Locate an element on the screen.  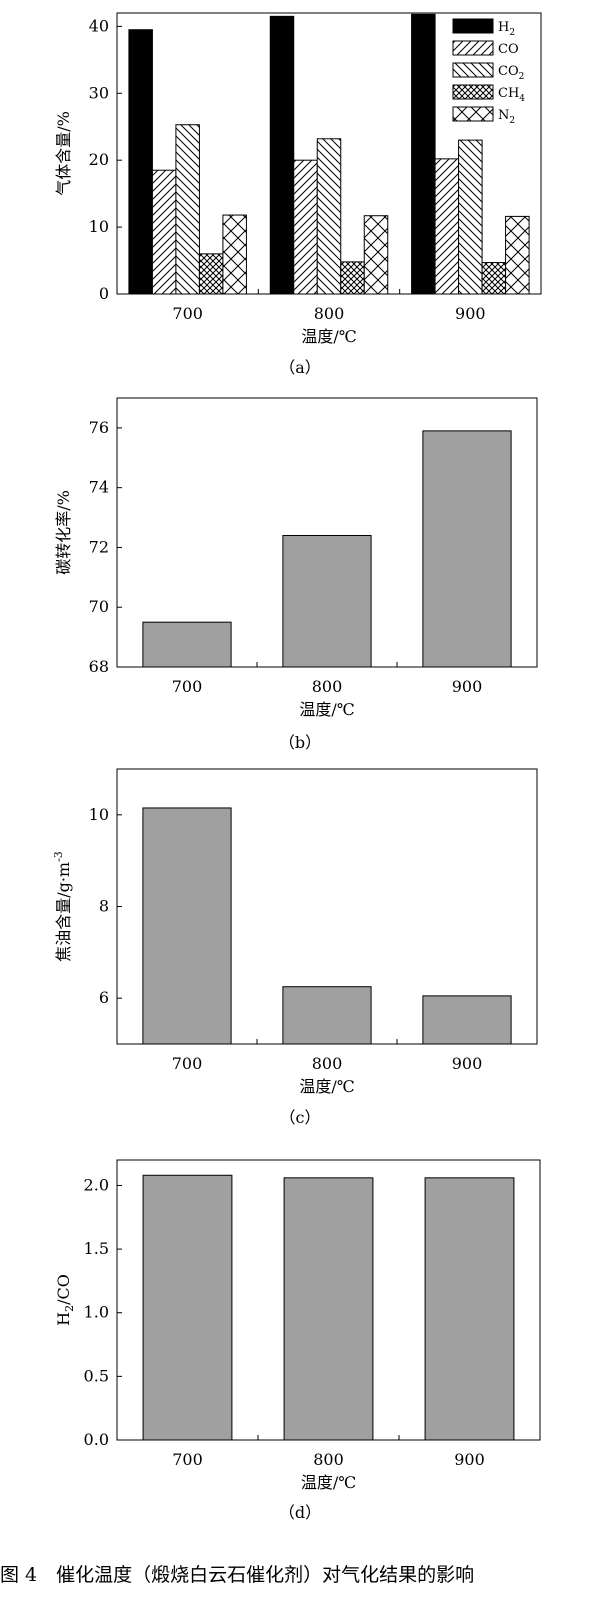
panel-label: （d） is located at coordinates (300, 1512).